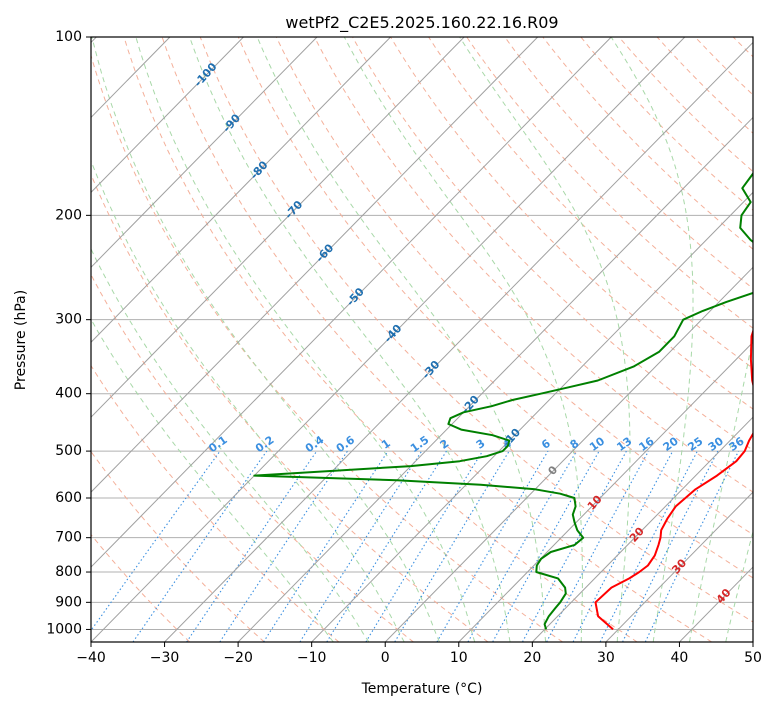 This screenshot has height=708, width=775. Describe the element at coordinates (422, 689) in the screenshot. I see `x-axis-label: Temperature (°C)` at that location.